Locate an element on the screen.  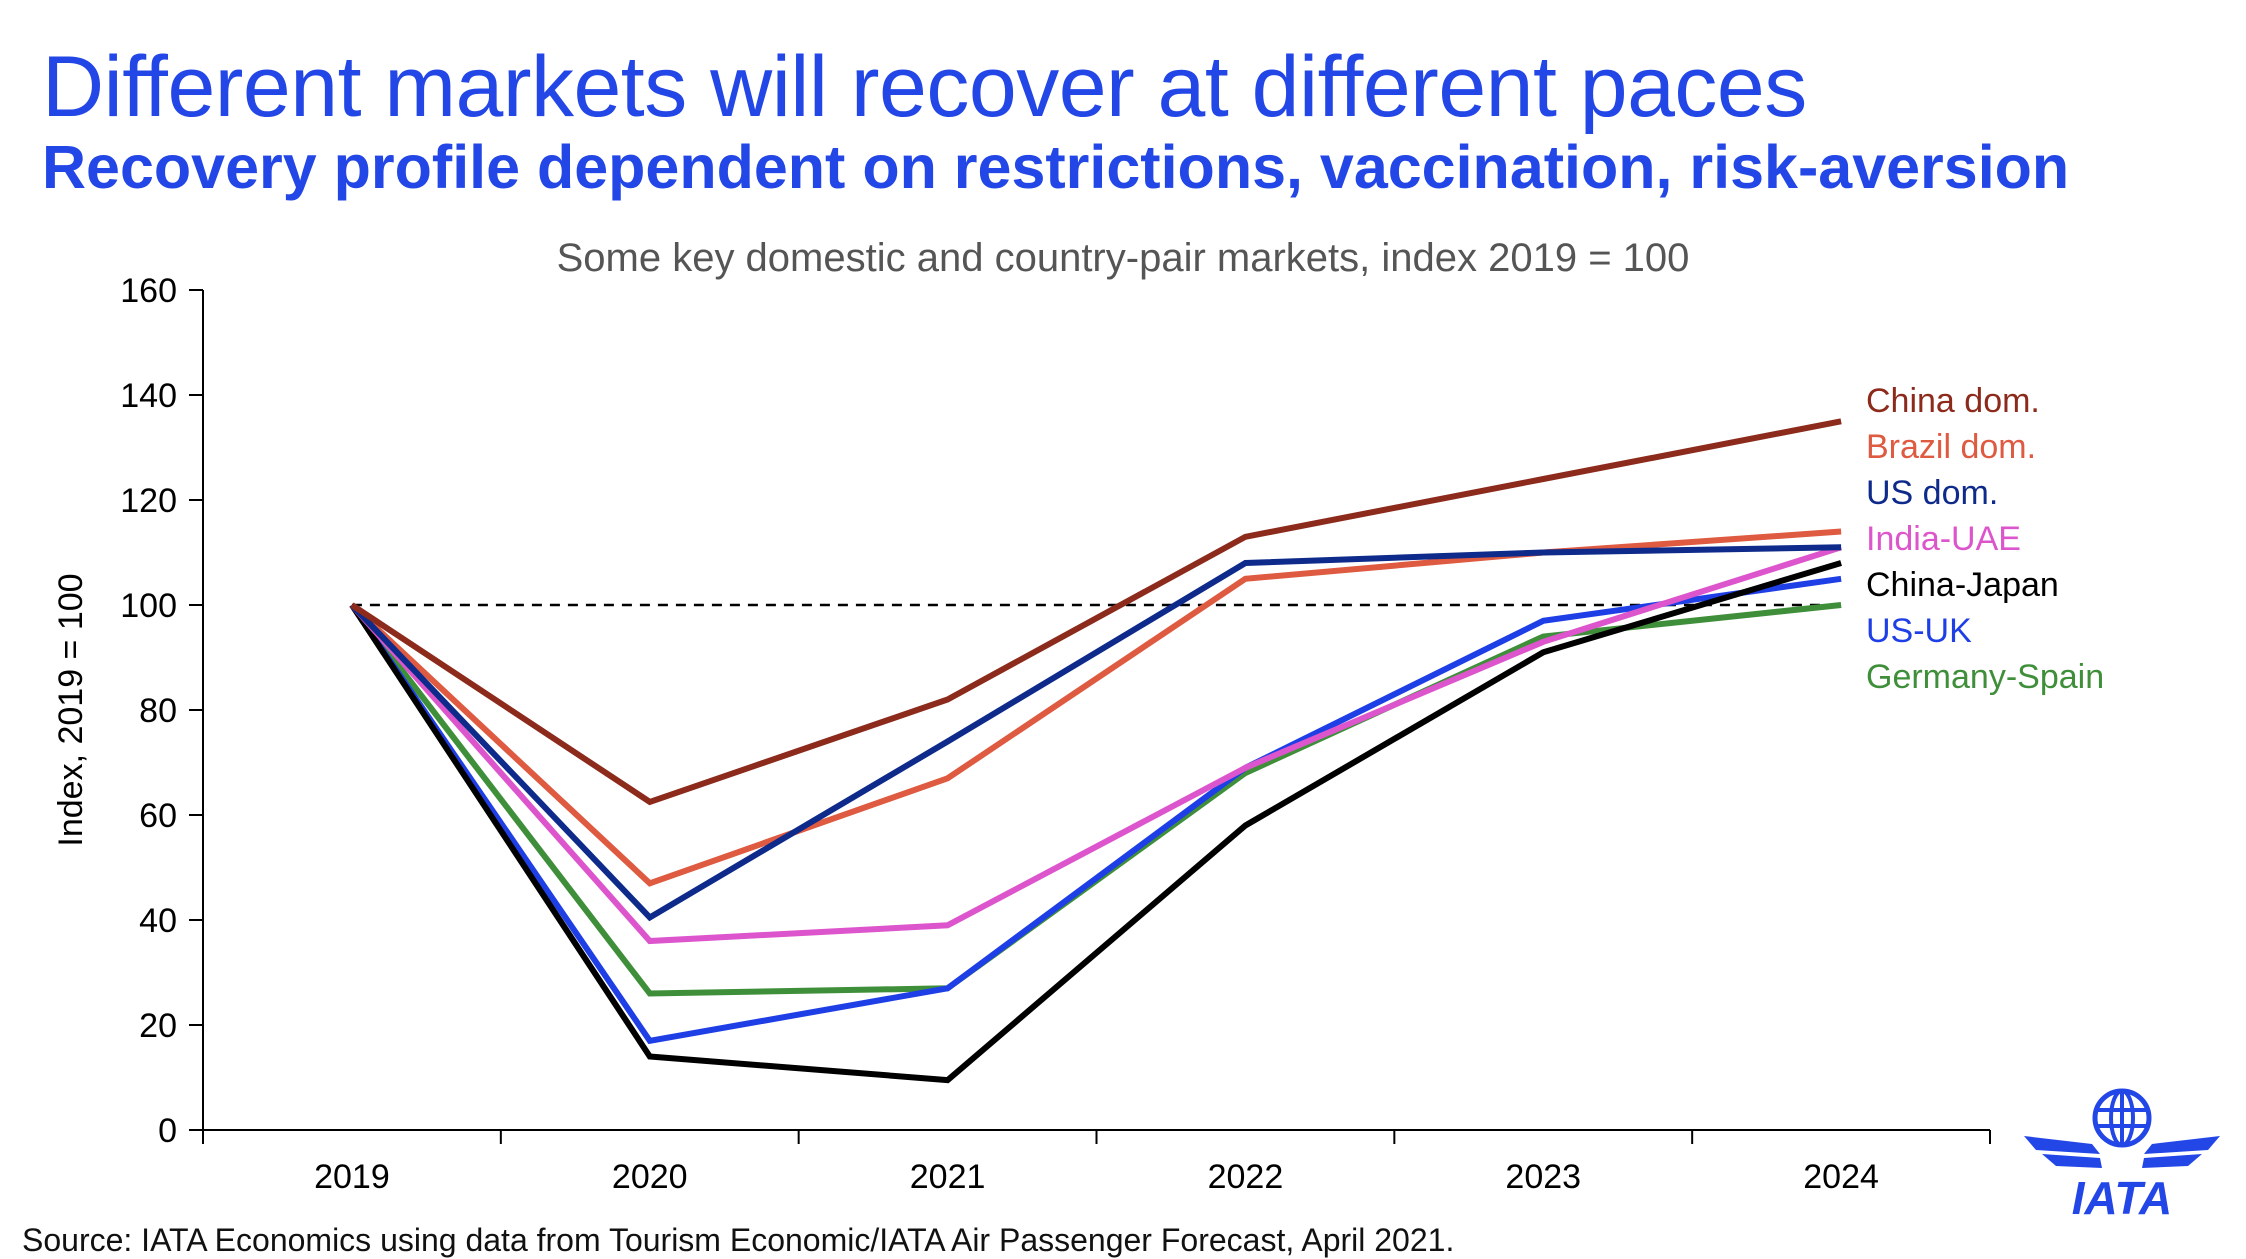
y-tick-label: 140 is located at coordinates (148, 396).